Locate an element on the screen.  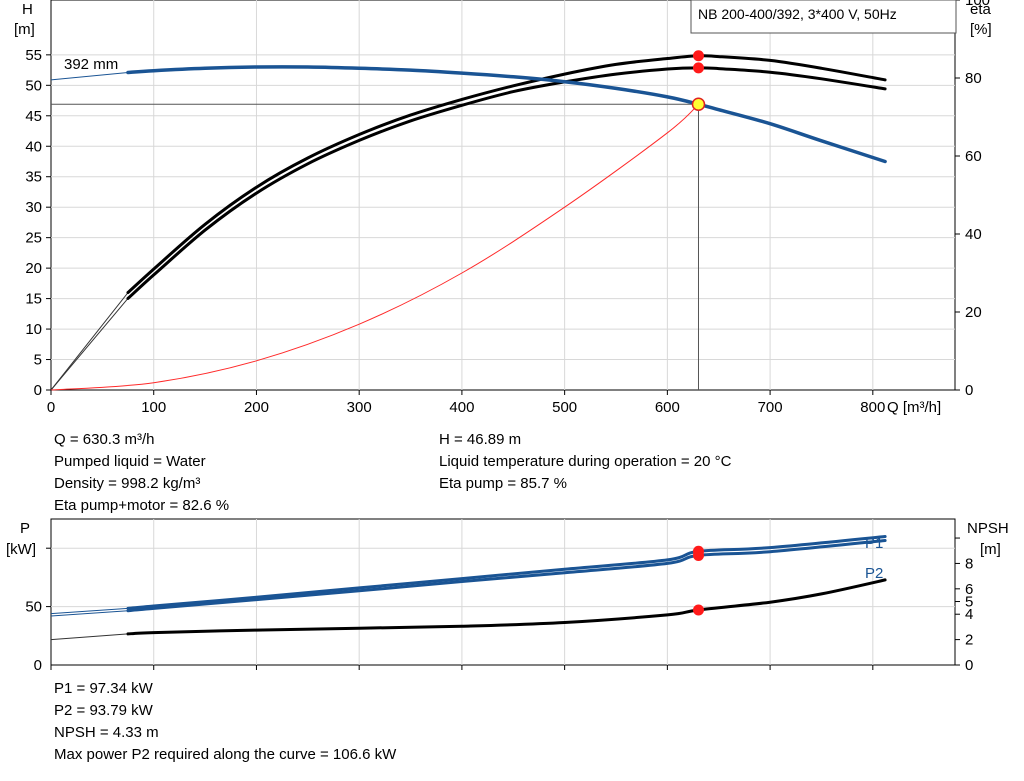
top-rtick-label-40: 40 is located at coordinates (973, 234).